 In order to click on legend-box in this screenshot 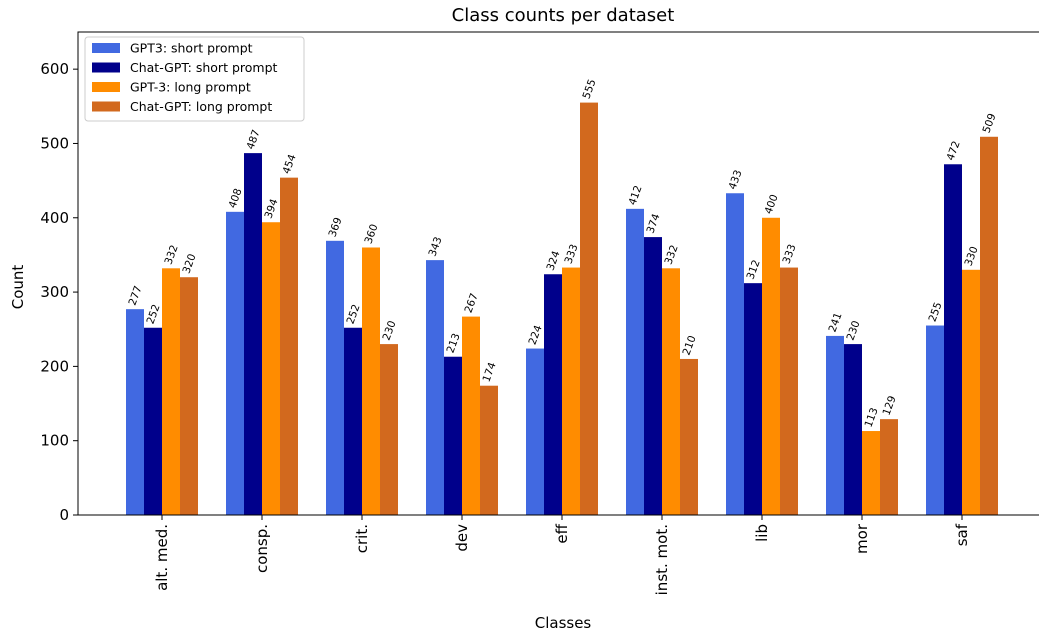, I will do `click(194, 79)`.